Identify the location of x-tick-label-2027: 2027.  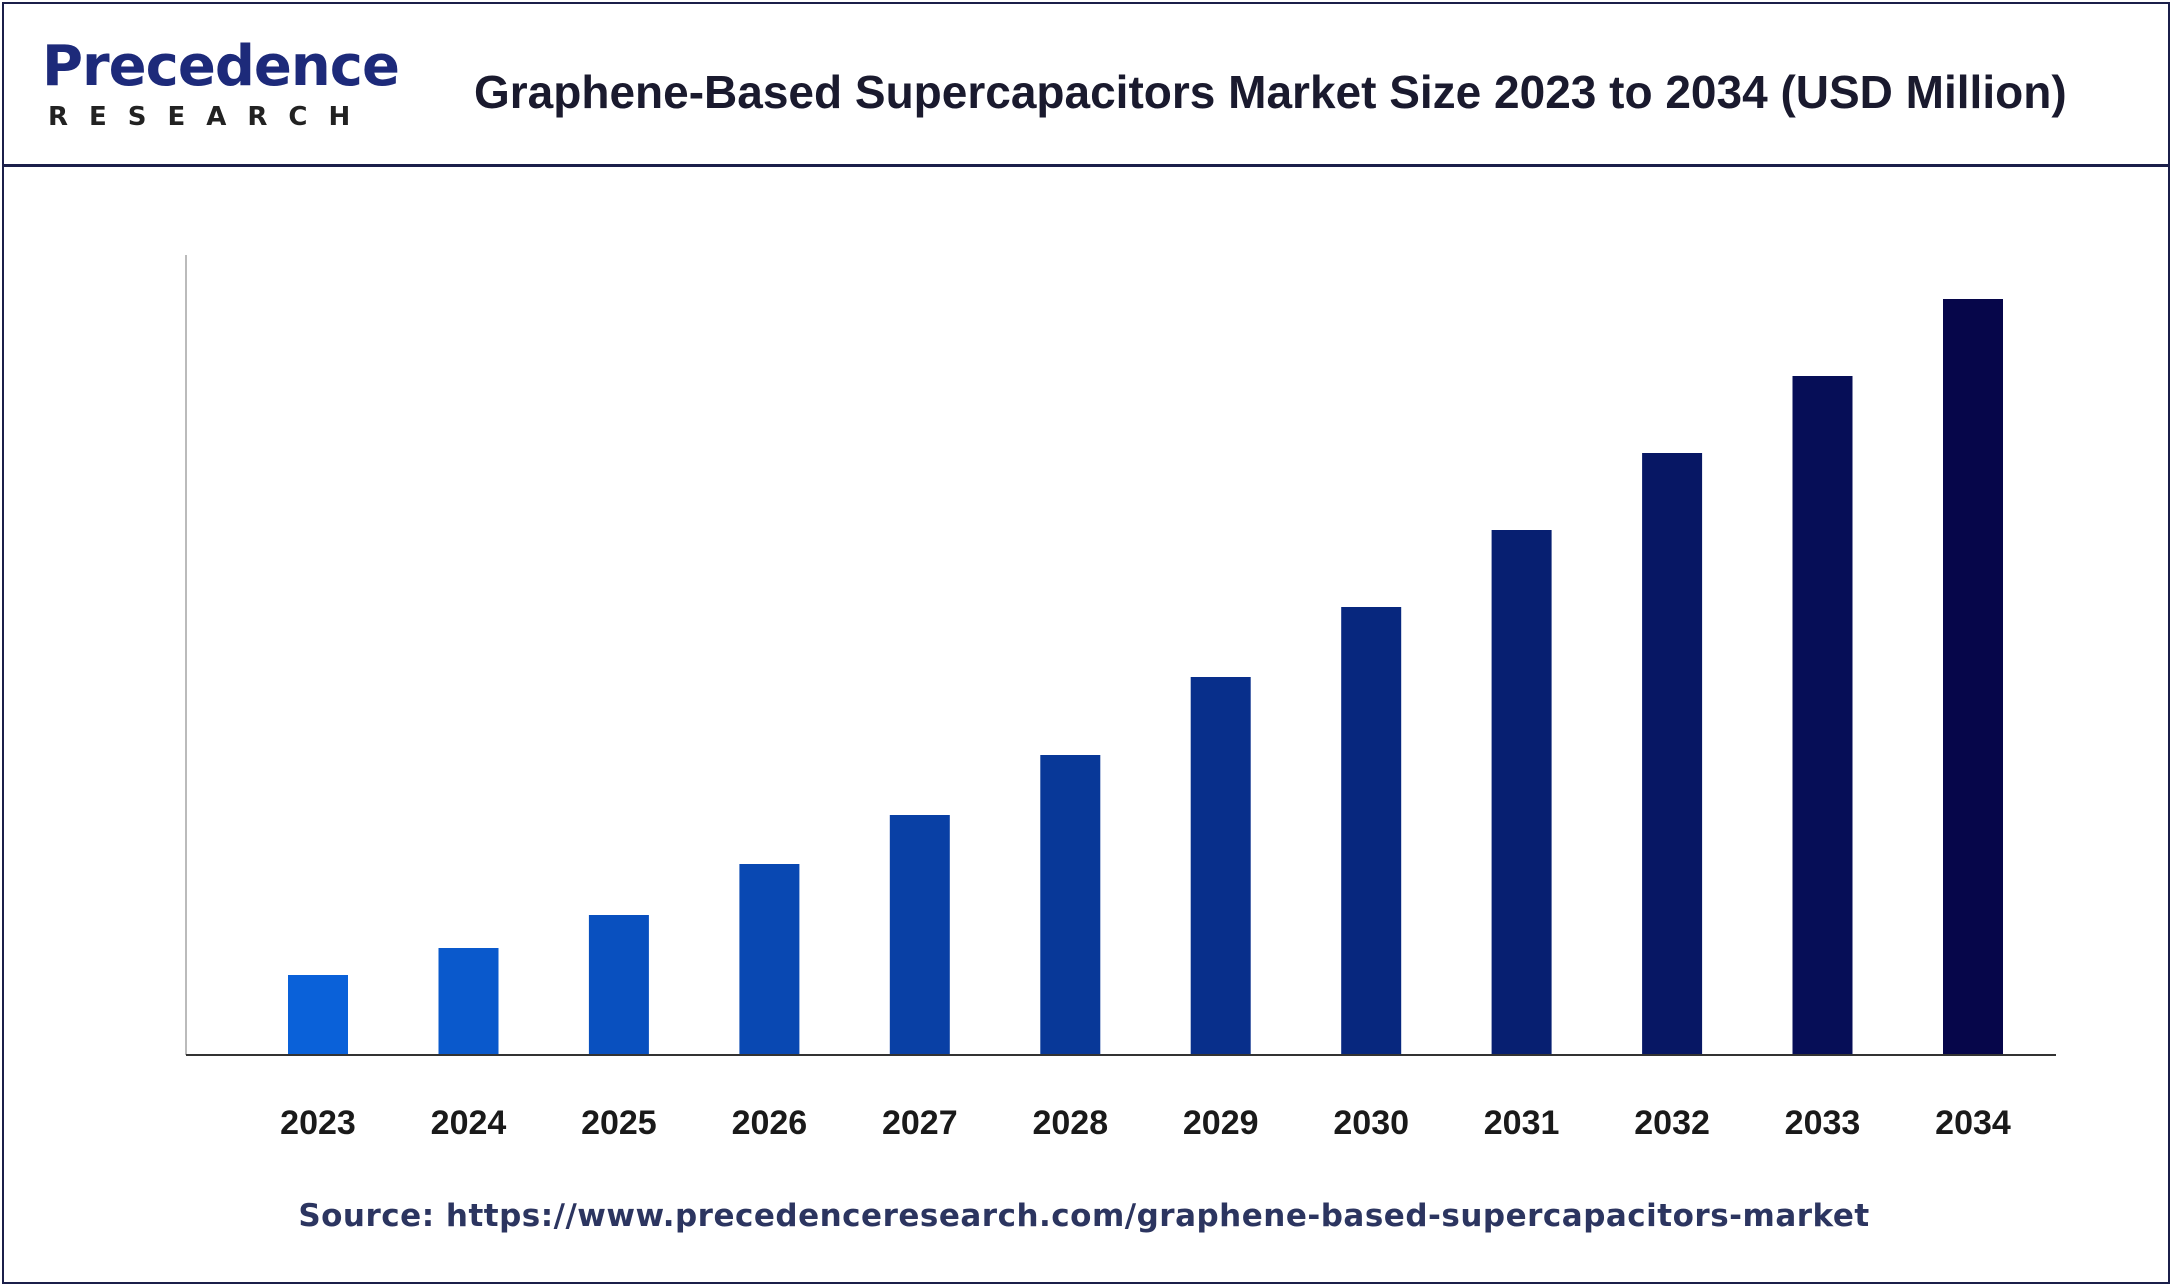
(920, 1123).